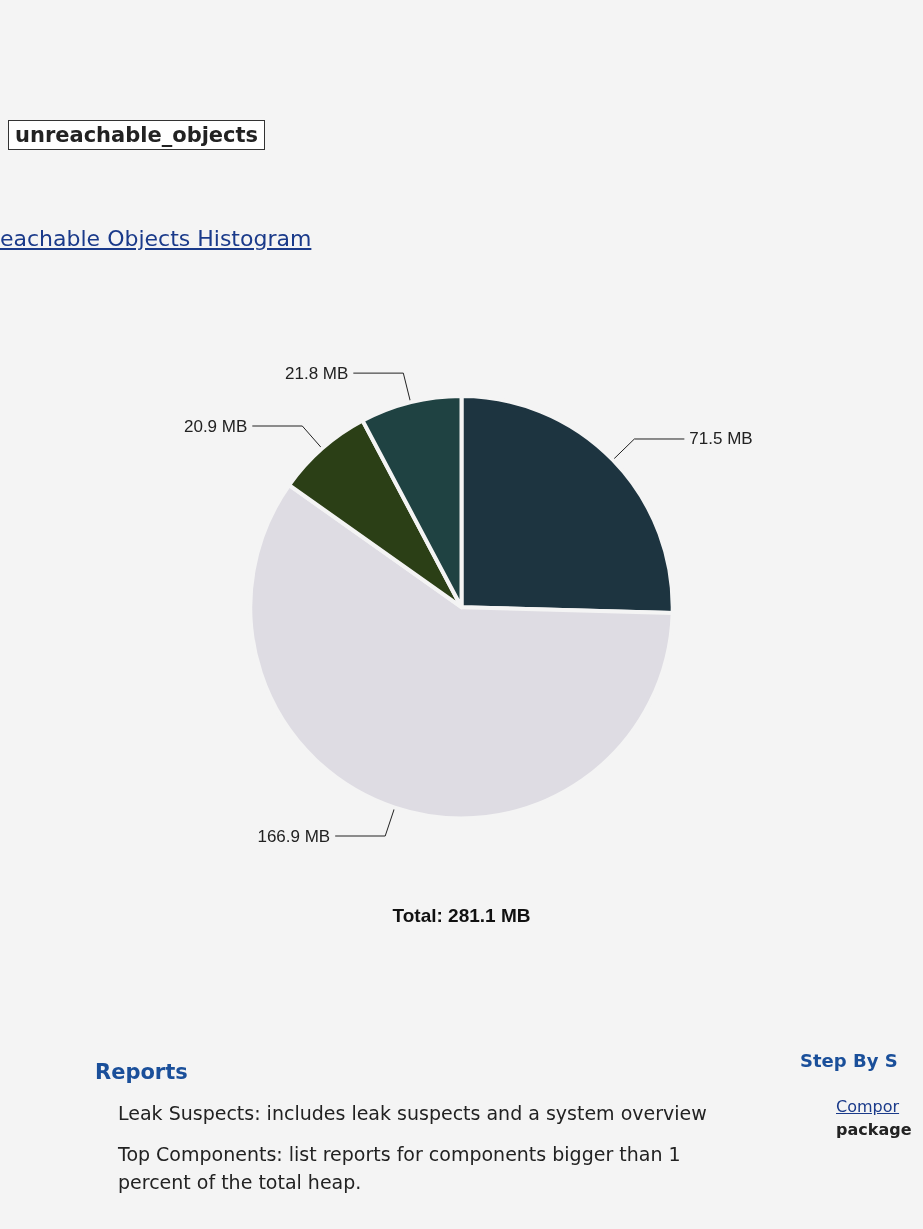 Image resolution: width=923 pixels, height=1229 pixels. What do you see at coordinates (721, 439) in the screenshot?
I see `data-label: 71.5 MB` at bounding box center [721, 439].